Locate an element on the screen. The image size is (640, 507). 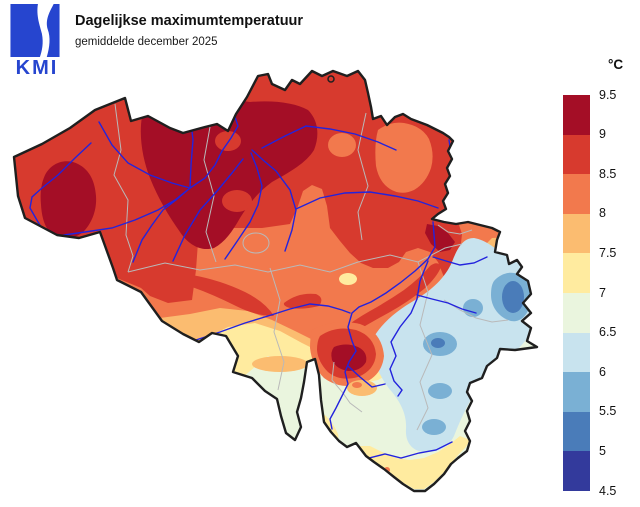
river-sambre is located at coordinates (273, 322).